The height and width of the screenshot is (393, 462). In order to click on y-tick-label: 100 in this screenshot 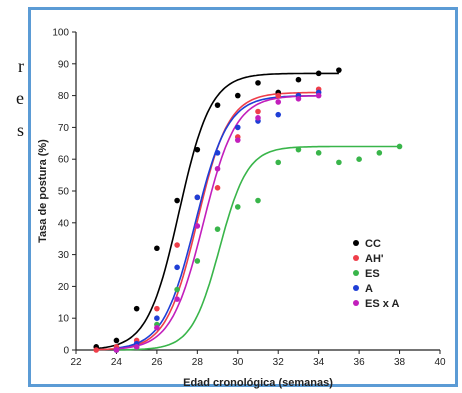, I will do `click(60, 33)`.